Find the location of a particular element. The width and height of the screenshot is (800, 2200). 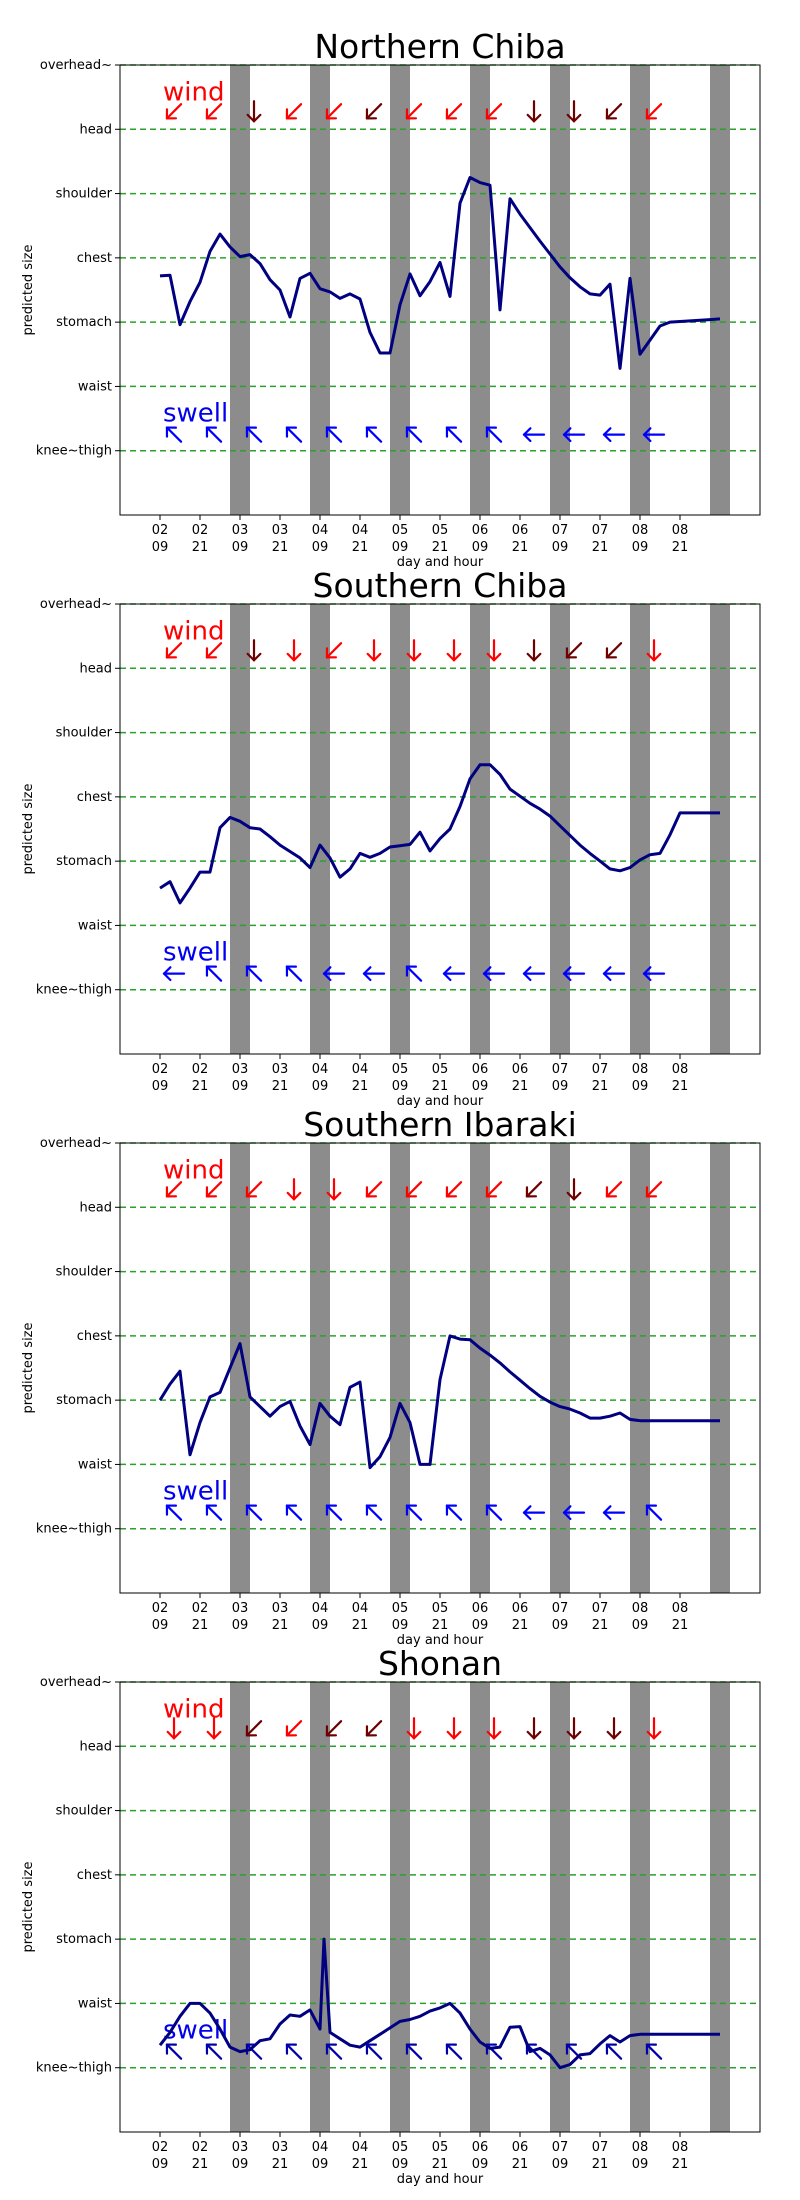

y-tick-label: overhead~ is located at coordinates (76, 1143).